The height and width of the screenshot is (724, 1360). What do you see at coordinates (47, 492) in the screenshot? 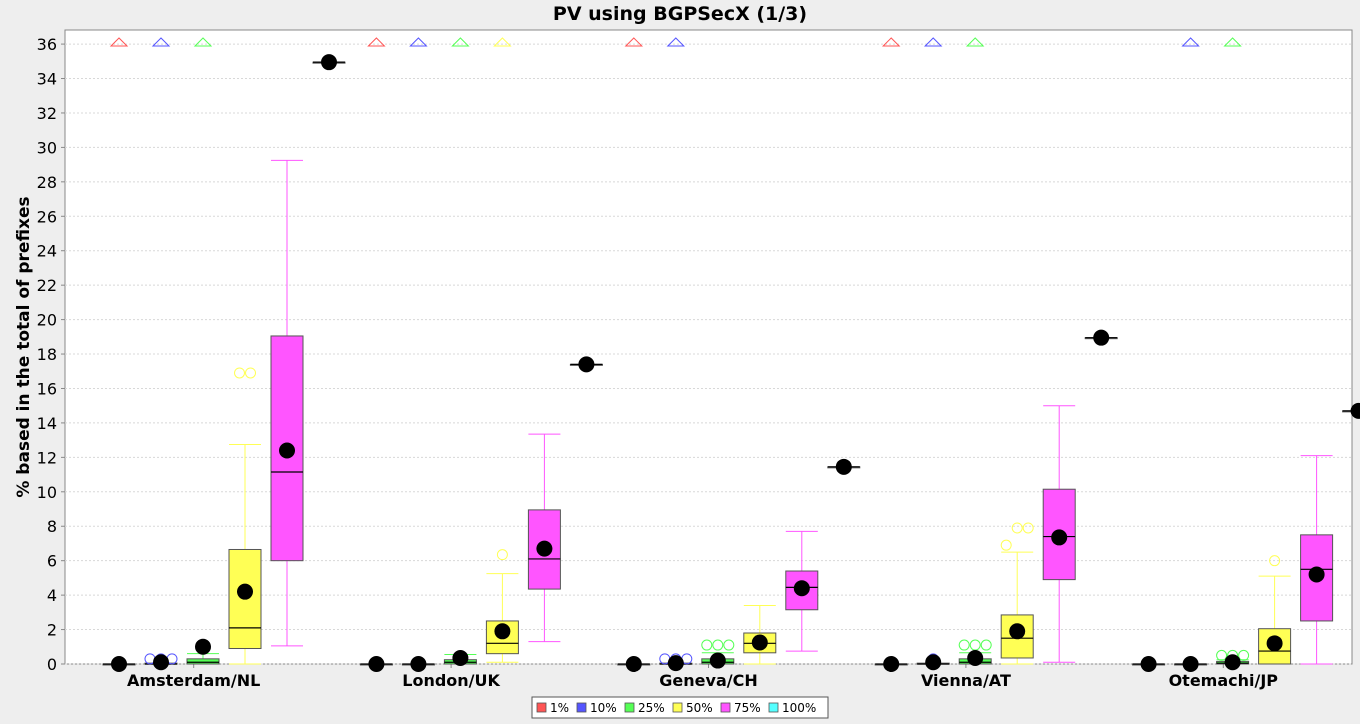
I see `y-tick-label: 10` at bounding box center [47, 492].